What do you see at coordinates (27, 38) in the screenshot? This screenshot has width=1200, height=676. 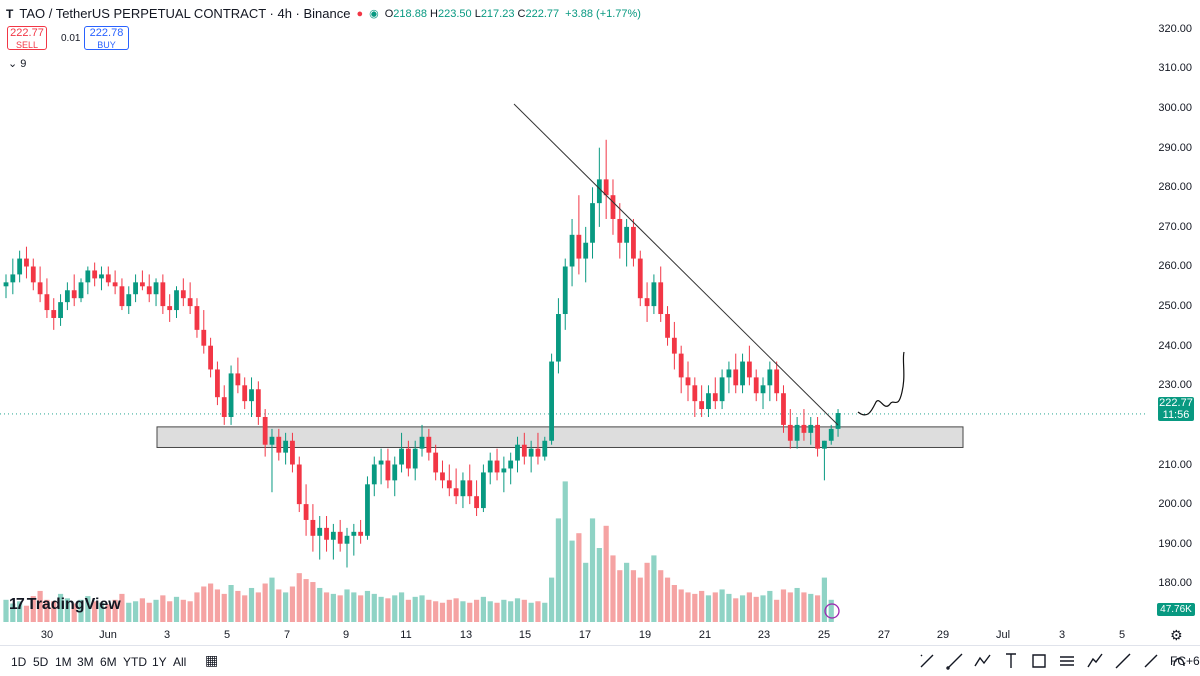 I see `sell-button: 222.77 SELL` at bounding box center [27, 38].